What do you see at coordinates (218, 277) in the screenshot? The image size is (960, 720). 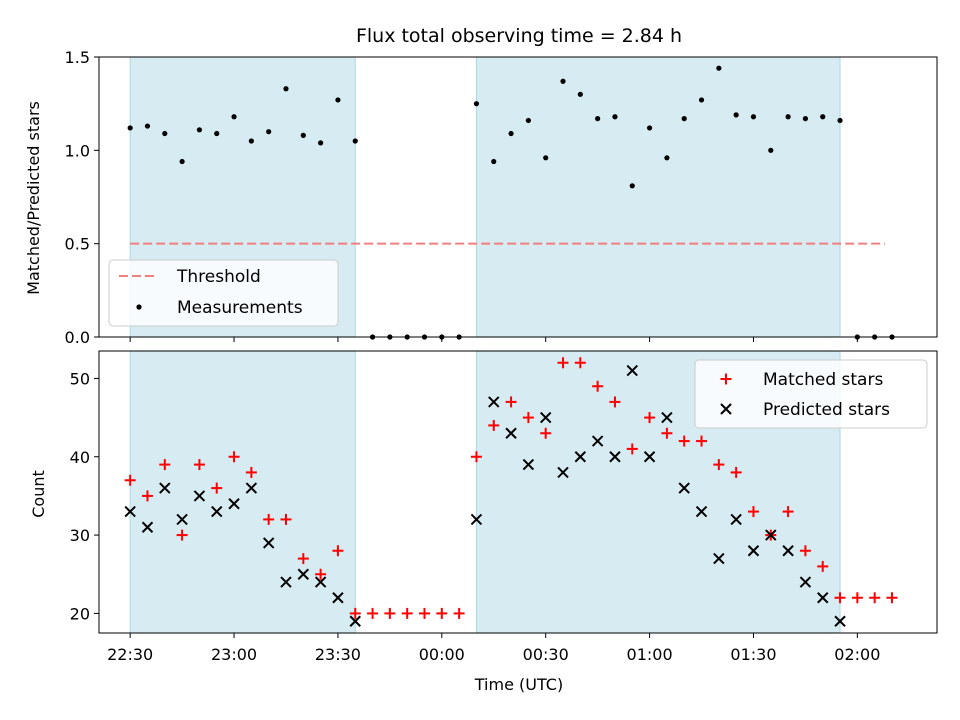 I see `legend-threshold-label: Threshold` at bounding box center [218, 277].